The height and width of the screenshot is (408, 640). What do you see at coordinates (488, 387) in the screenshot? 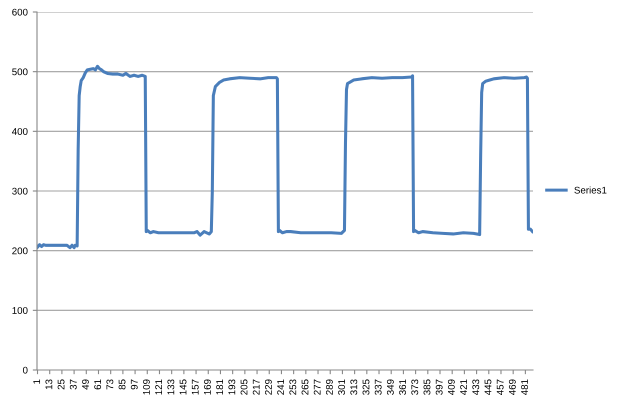
I see `x-tick-label: 445` at bounding box center [488, 387].